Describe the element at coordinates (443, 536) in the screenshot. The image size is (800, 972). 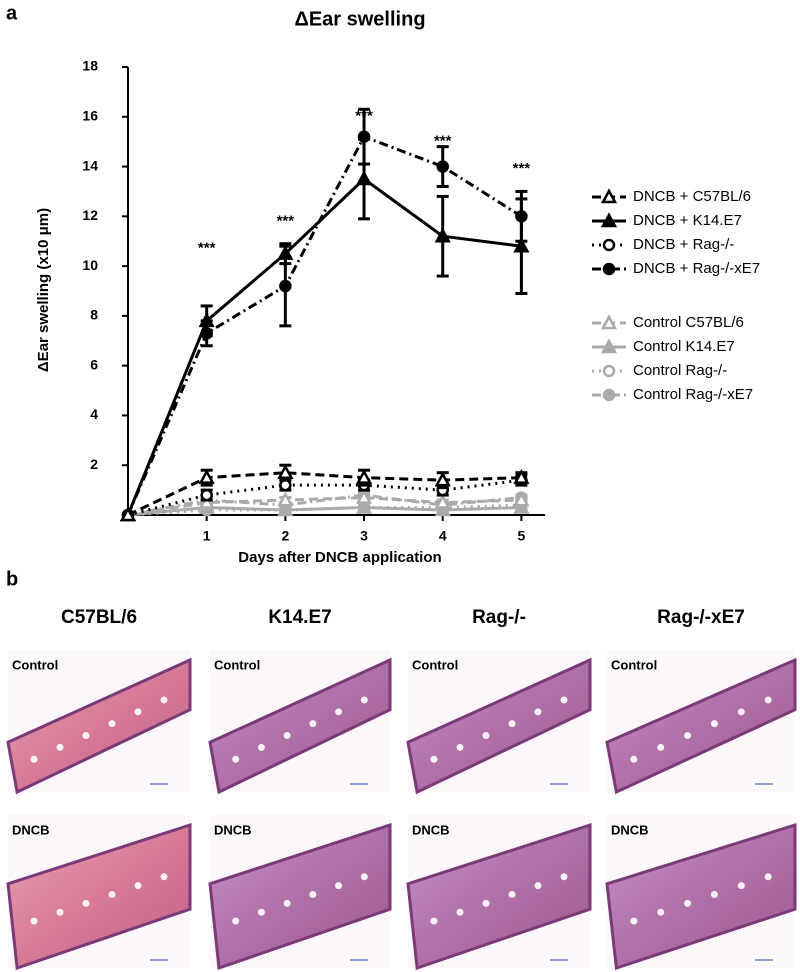
I see `x-tick-label: 4` at that location.